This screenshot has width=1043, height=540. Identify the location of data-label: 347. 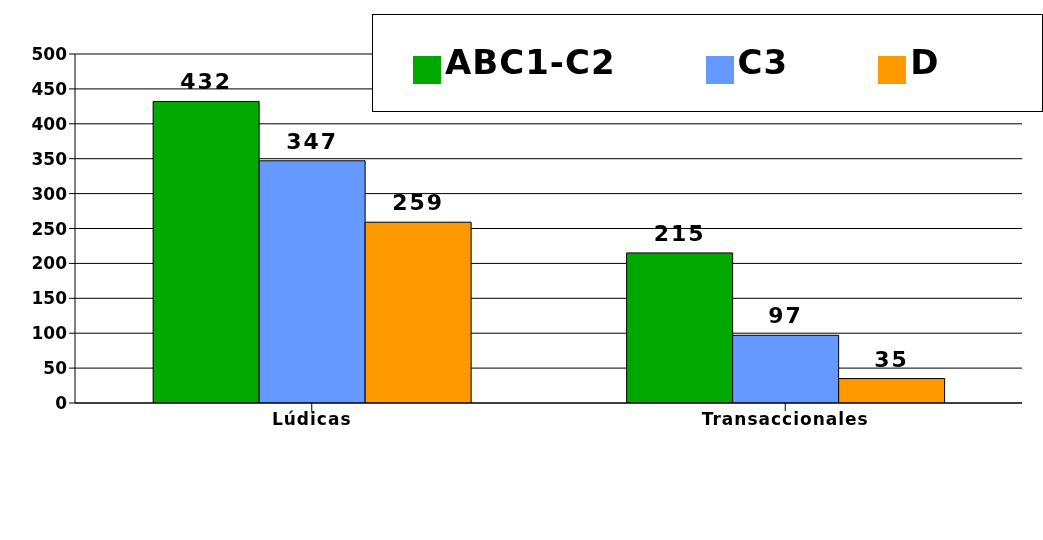
(312, 141).